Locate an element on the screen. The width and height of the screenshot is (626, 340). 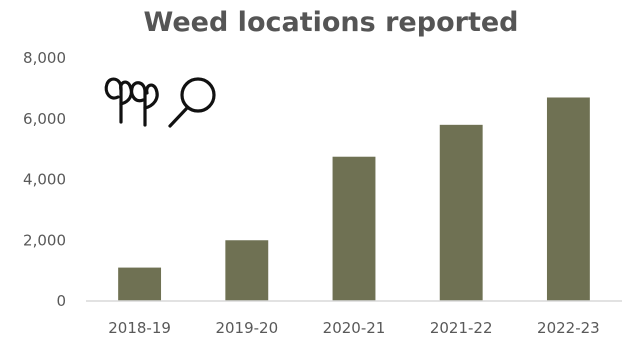
x-axis-ticks: 2018-19 2019-20 2020-21 2021-22 2022-23 is located at coordinates (353, 328).